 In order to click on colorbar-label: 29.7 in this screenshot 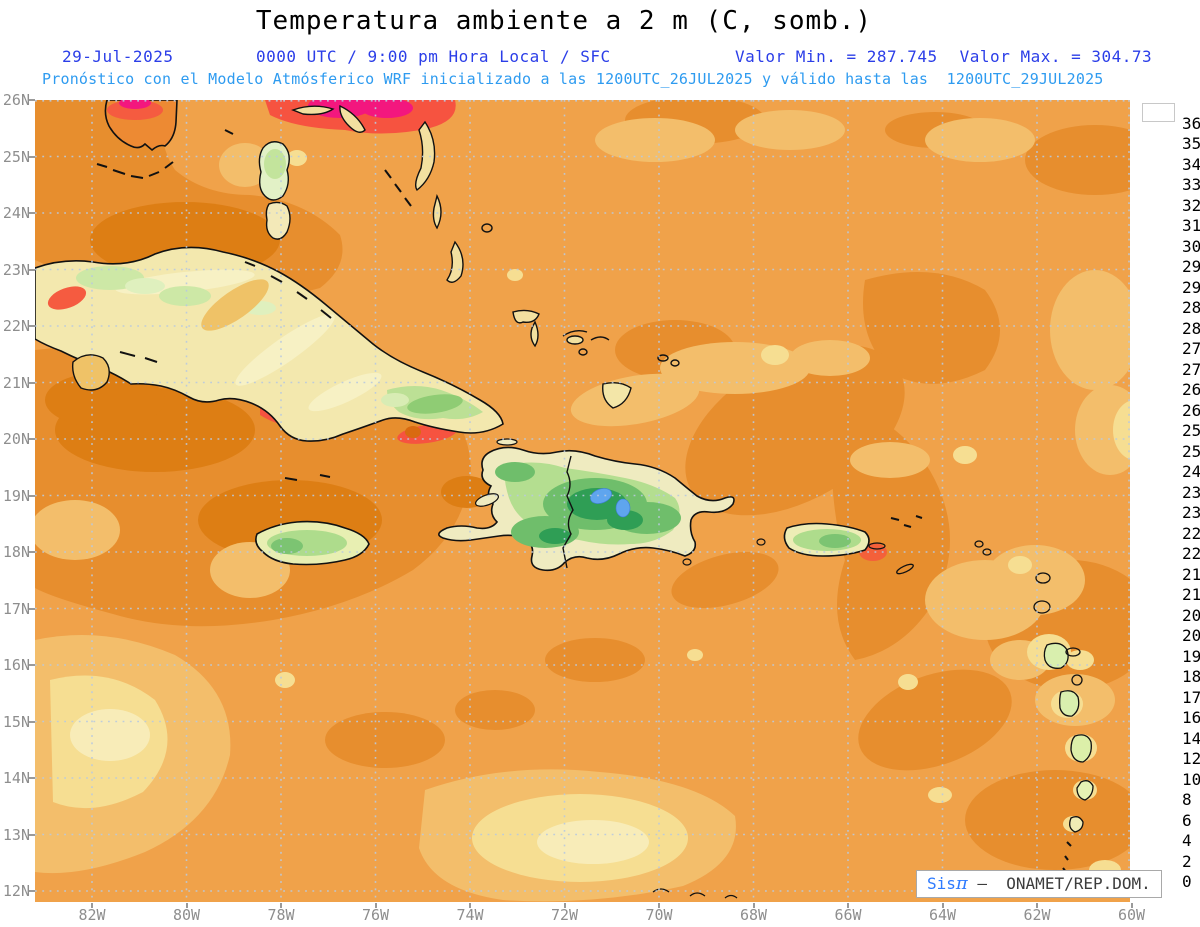, I will do `click(1191, 266)`.